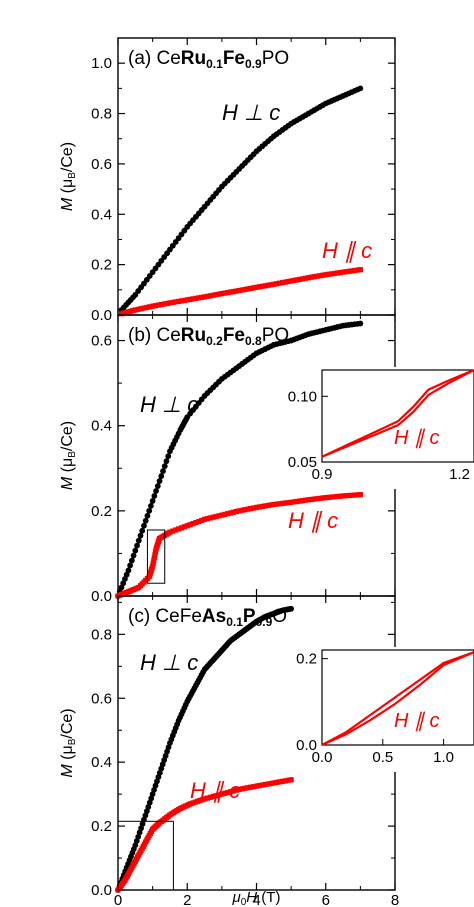  Describe the element at coordinates (241, 199) in the screenshot. I see `series-perp` at that location.